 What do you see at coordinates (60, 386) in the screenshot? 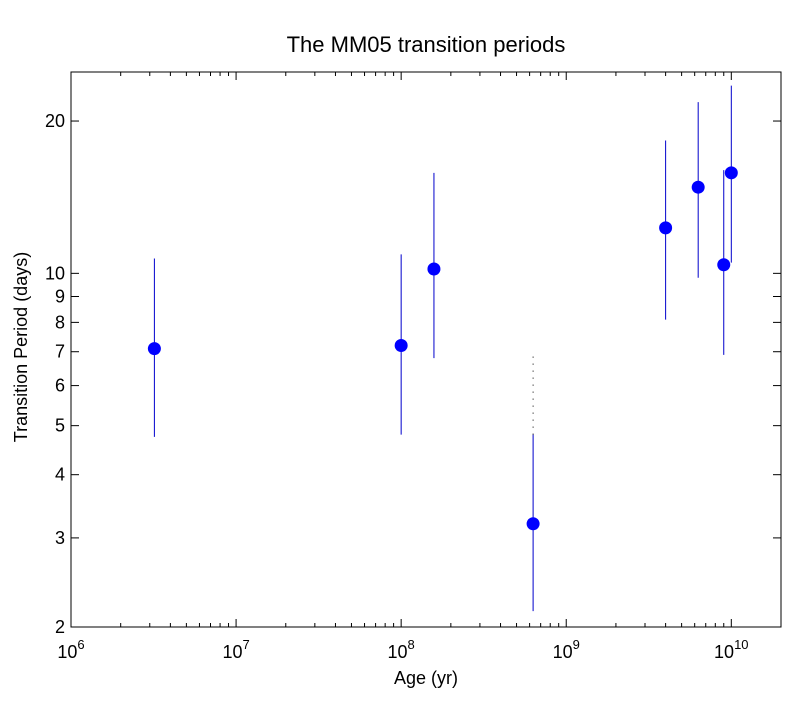
I see `y-tick-label: 6` at bounding box center [60, 386].